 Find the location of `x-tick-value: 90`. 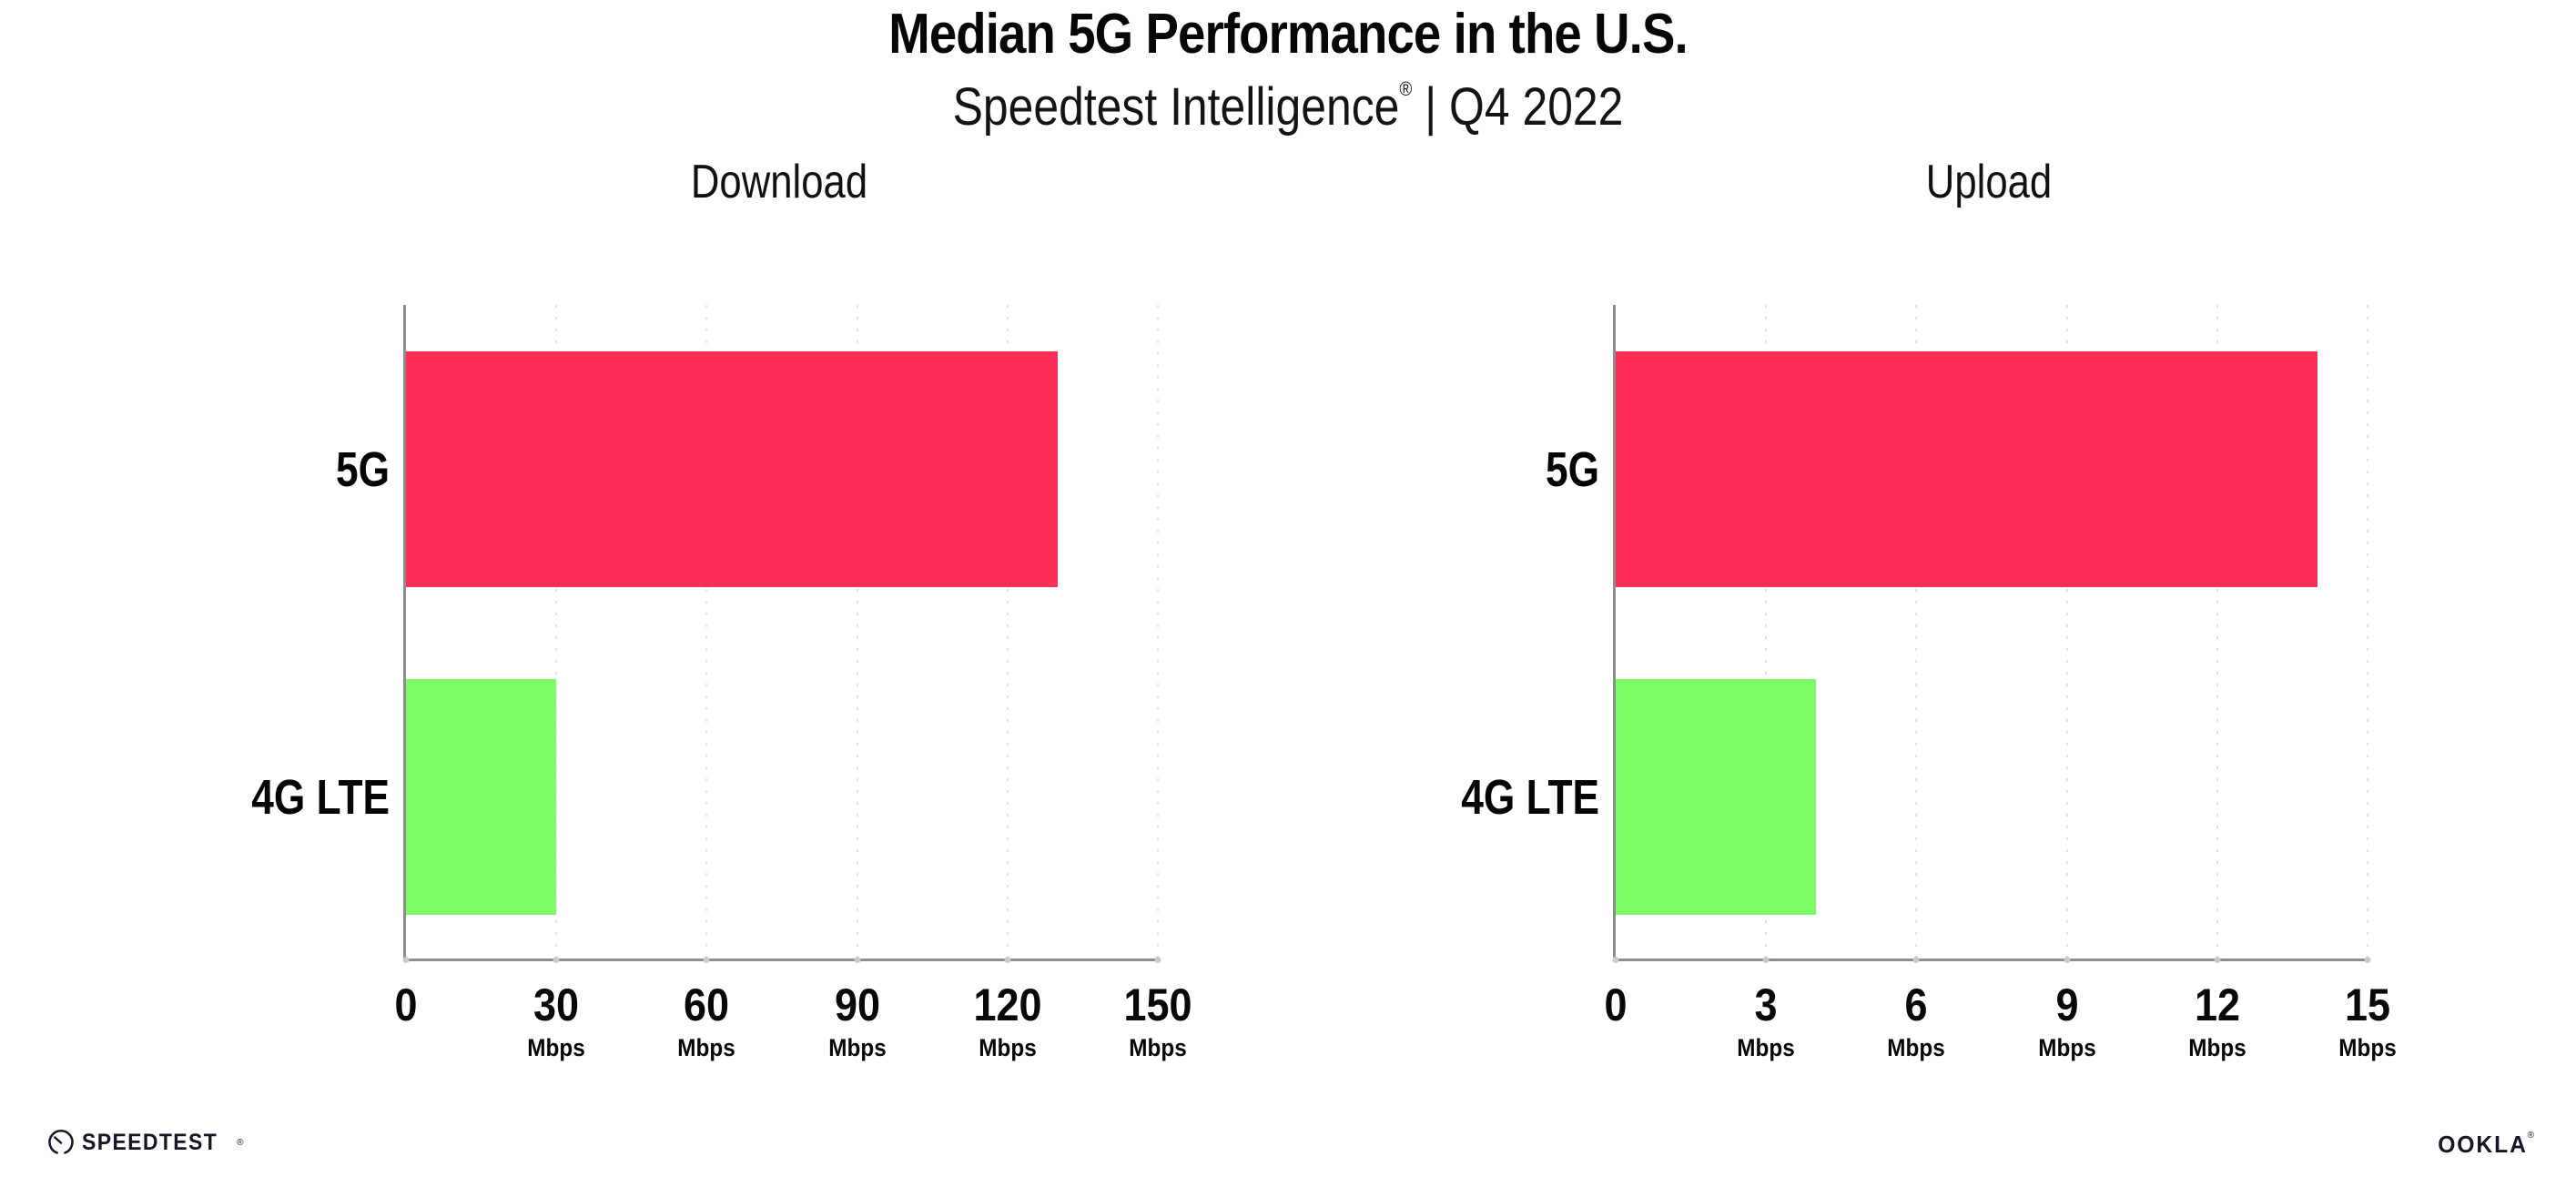

x-tick-value: 90 is located at coordinates (857, 1005).